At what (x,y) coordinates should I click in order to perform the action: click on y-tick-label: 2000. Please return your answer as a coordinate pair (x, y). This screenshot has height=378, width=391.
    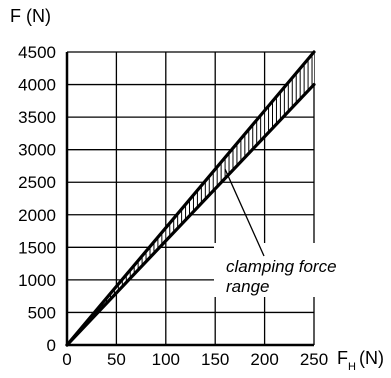
    Looking at the image, I should click on (37, 215).